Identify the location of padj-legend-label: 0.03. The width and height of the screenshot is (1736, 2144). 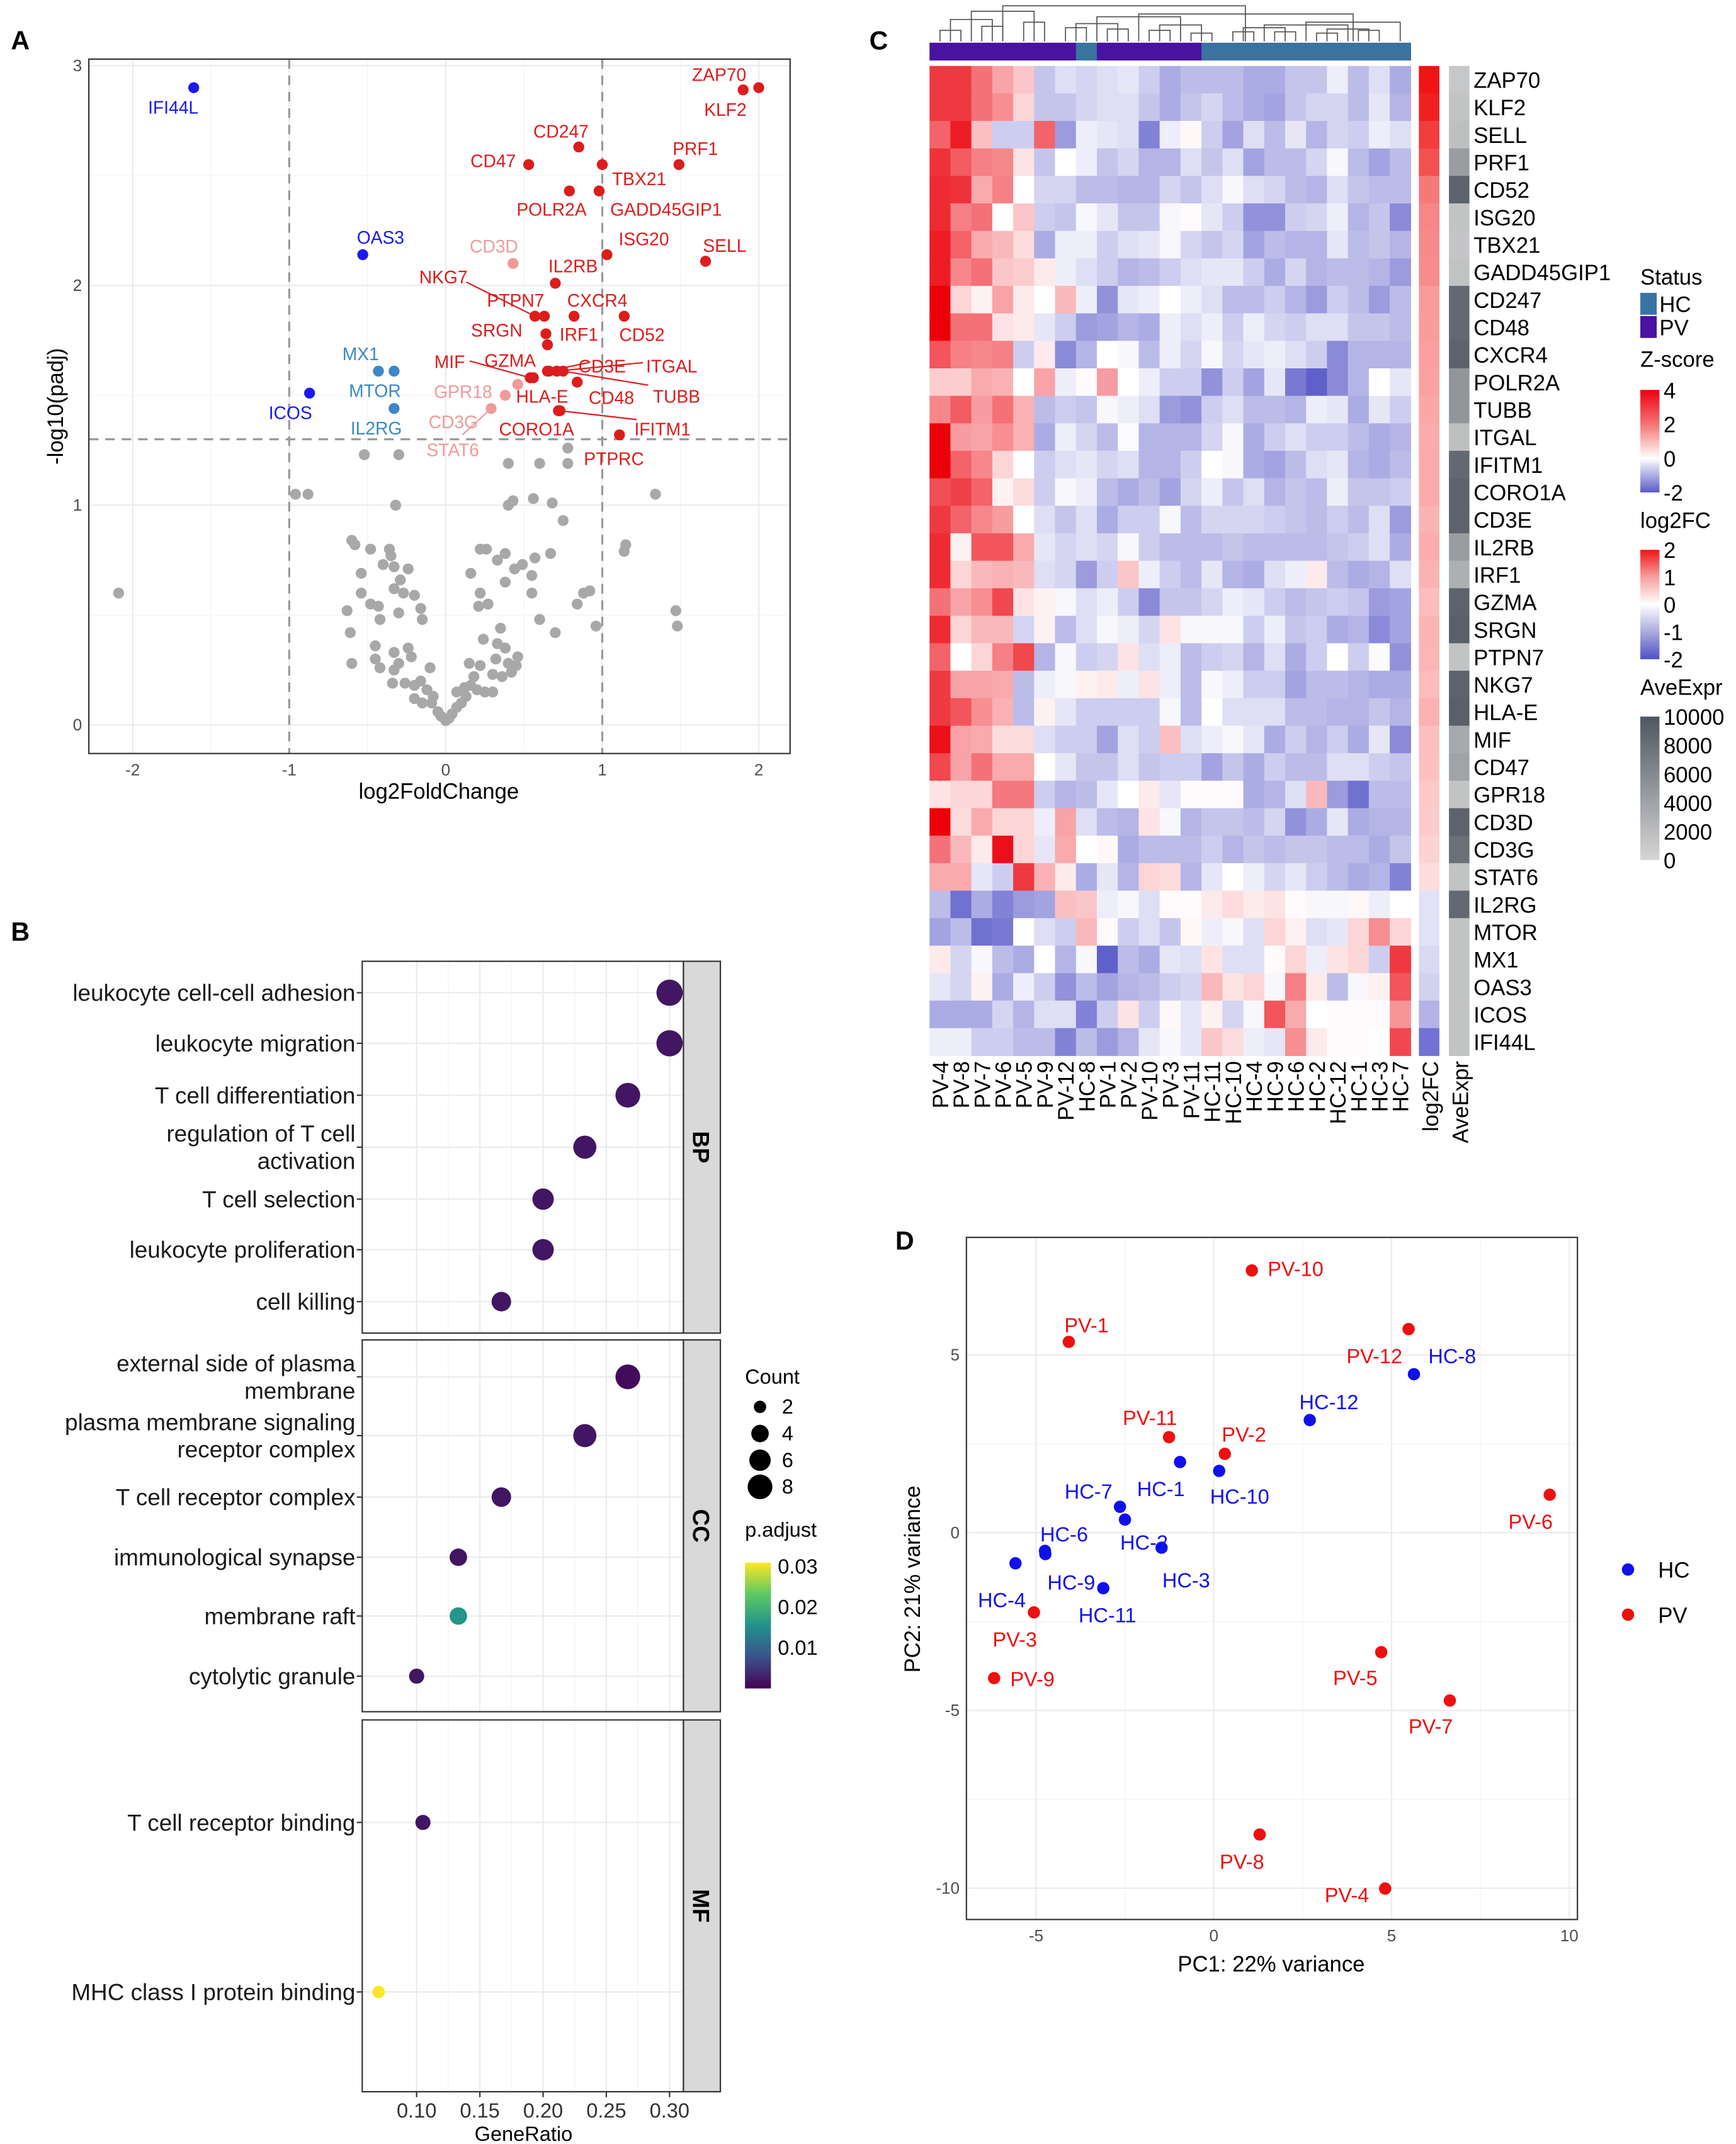
(798, 1566).